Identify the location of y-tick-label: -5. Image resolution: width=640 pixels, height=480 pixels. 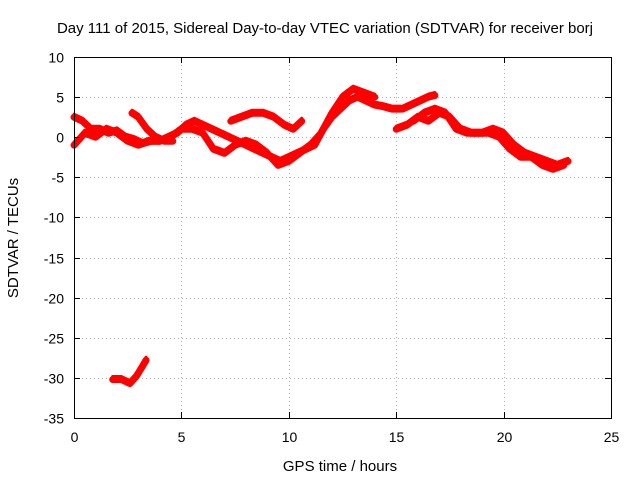
(58, 178).